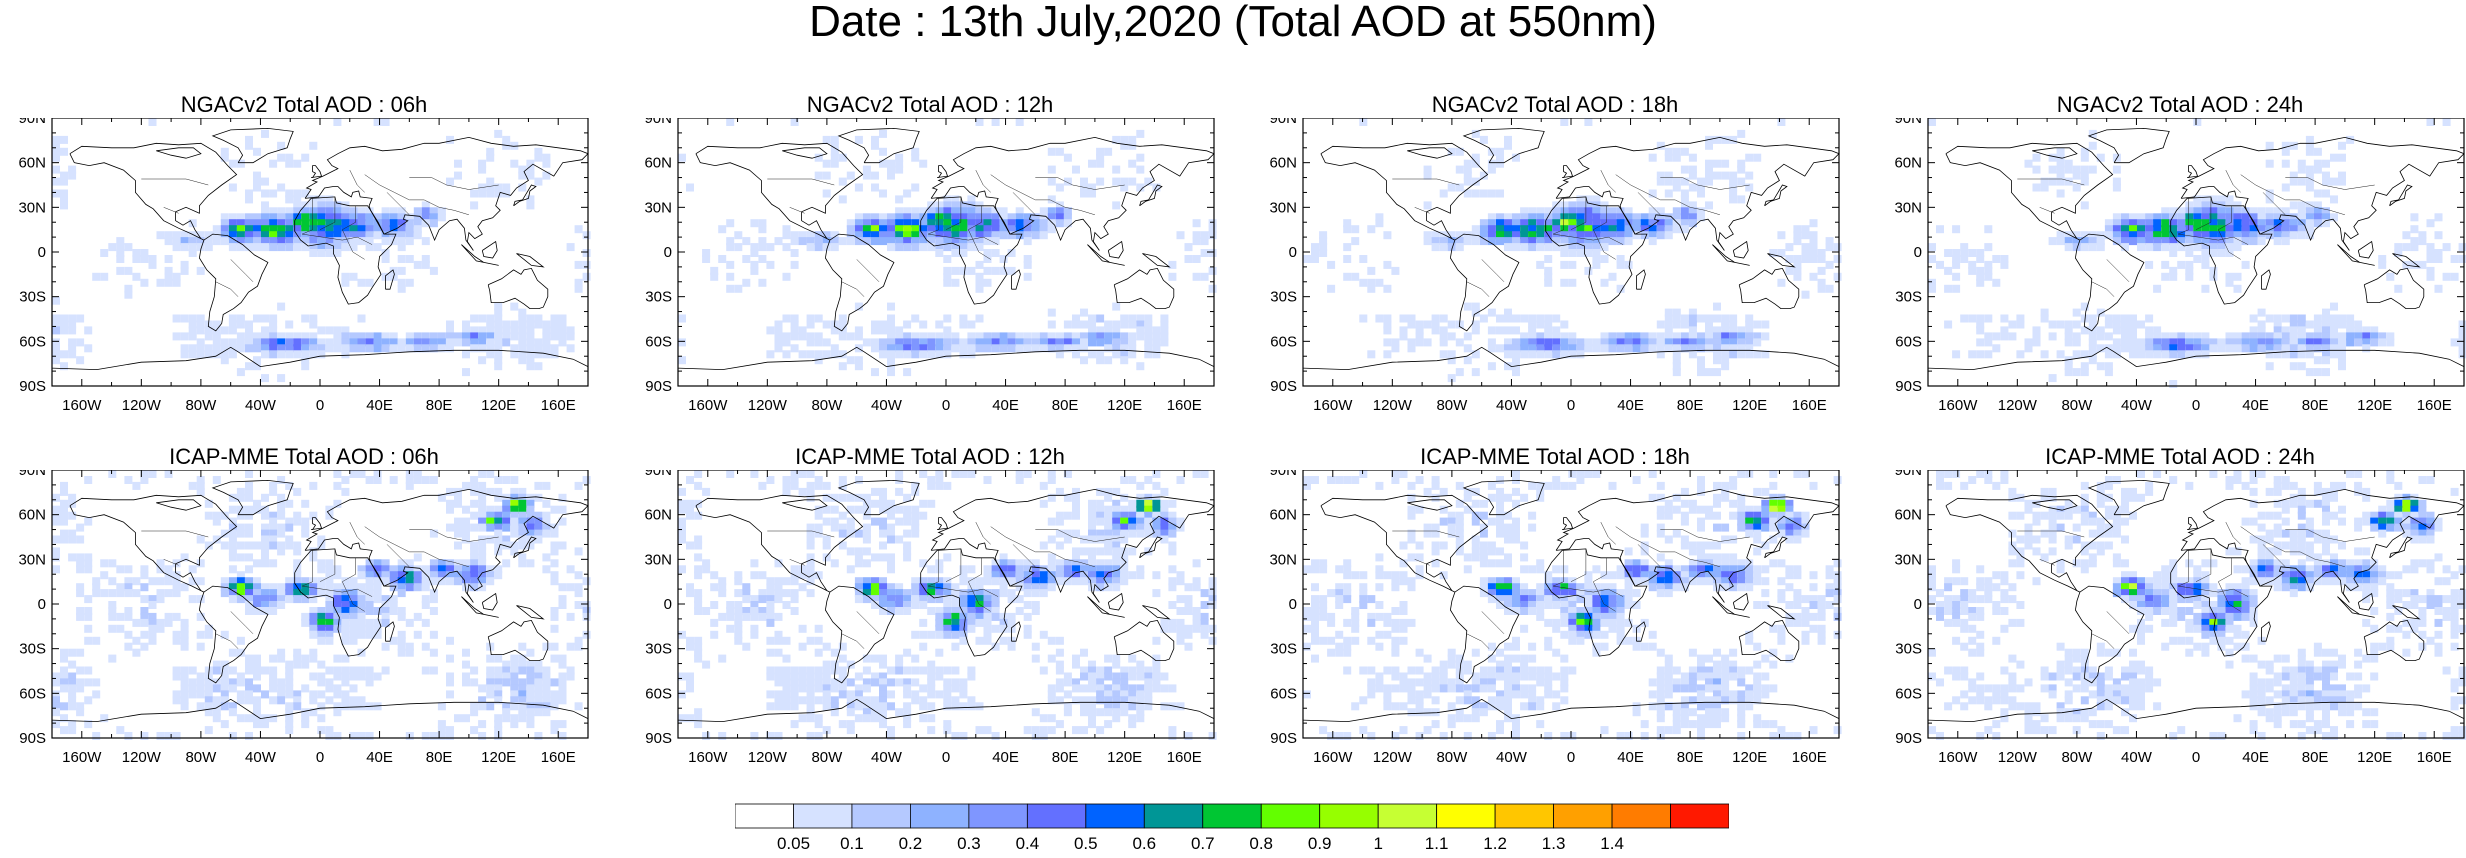 This screenshot has height=858, width=2466. Describe the element at coordinates (852, 843) in the screenshot. I see `colorbar-label: 0.1` at that location.